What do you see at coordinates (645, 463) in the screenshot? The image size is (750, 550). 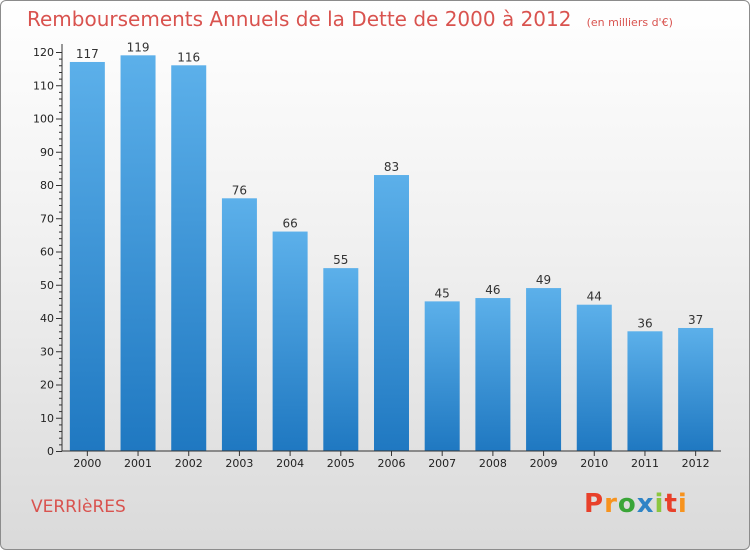 I see `x-tick-label: 2011` at bounding box center [645, 463].